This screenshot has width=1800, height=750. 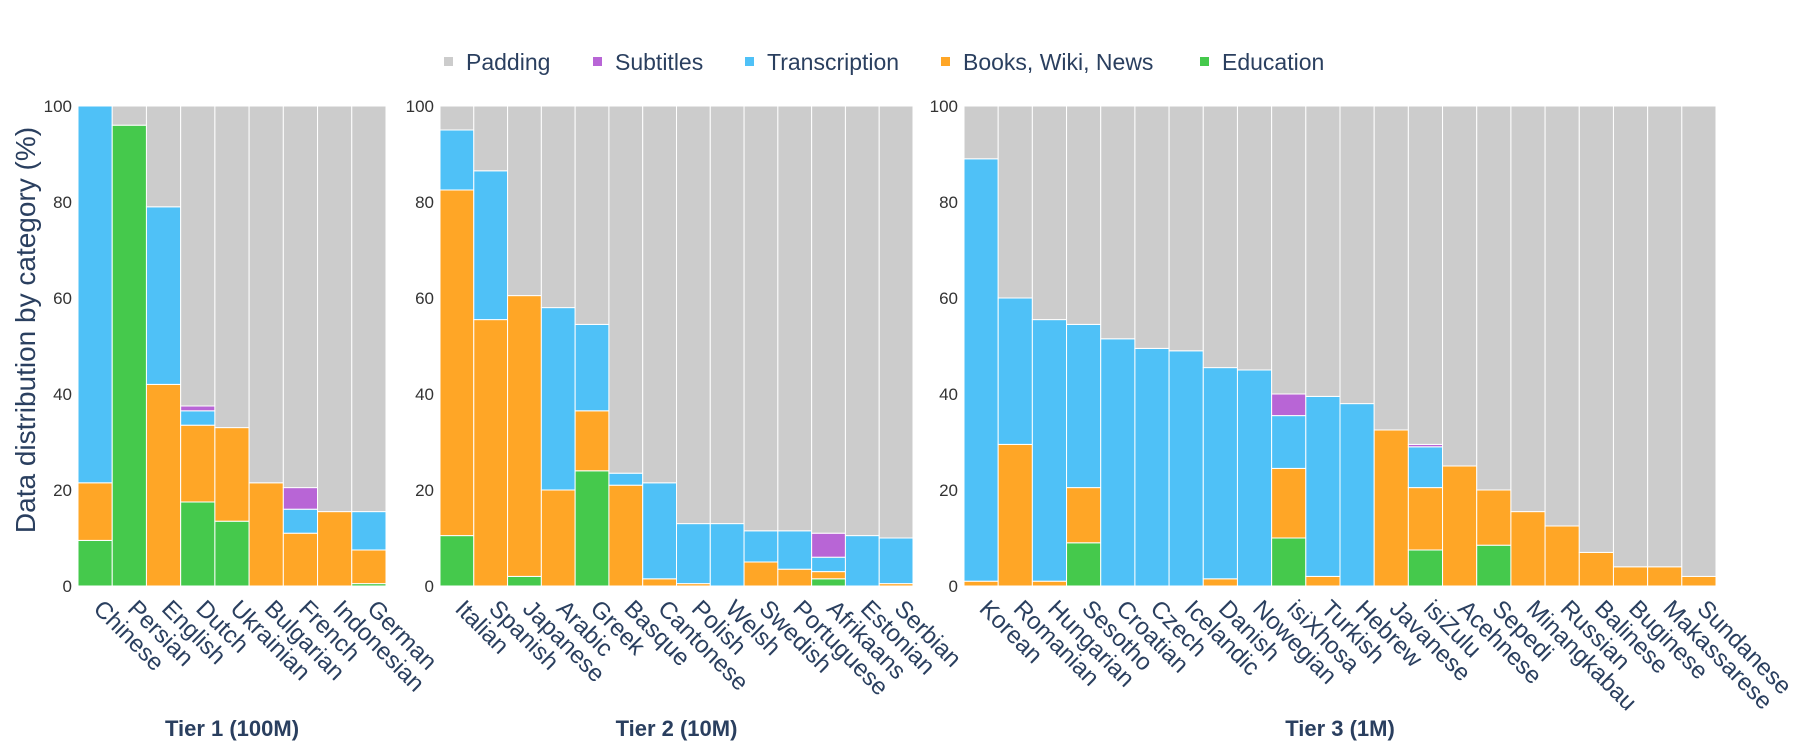 I want to click on bar-swedish, so click(x=761, y=346).